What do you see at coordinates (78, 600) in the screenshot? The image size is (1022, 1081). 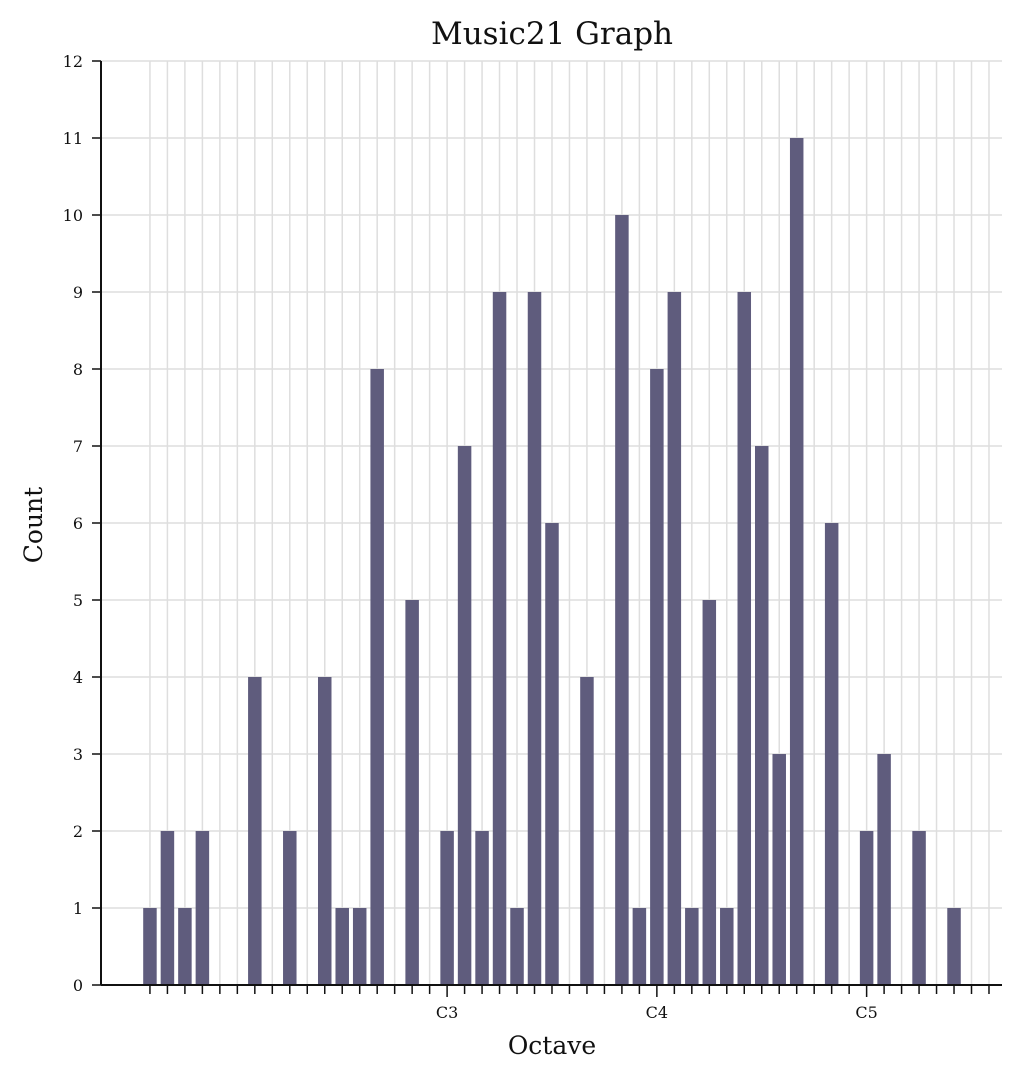 I see `y-tick-label: 5` at bounding box center [78, 600].